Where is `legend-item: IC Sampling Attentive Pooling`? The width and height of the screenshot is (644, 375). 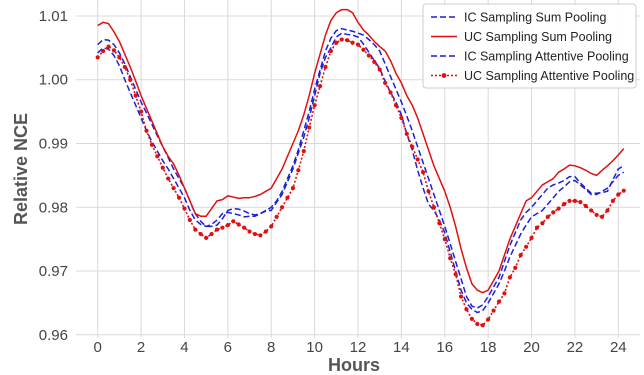
legend-item: IC Sampling Attentive Pooling is located at coordinates (530, 57).